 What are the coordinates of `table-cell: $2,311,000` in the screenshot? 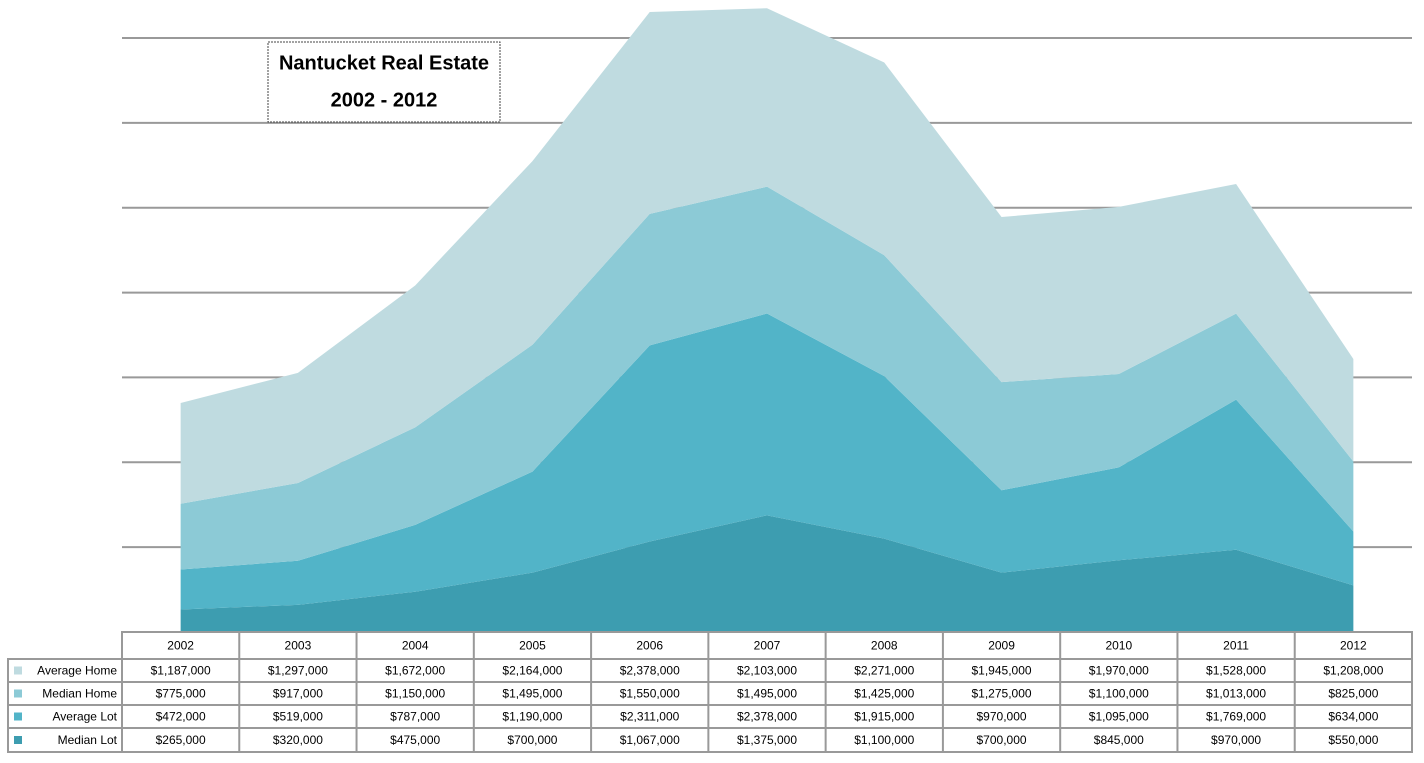 It's located at (649, 717).